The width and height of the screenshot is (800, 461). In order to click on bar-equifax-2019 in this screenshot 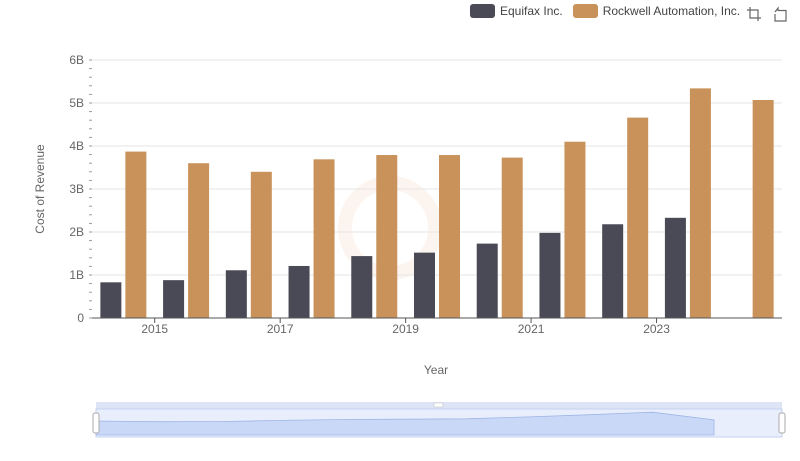, I will do `click(424, 285)`.